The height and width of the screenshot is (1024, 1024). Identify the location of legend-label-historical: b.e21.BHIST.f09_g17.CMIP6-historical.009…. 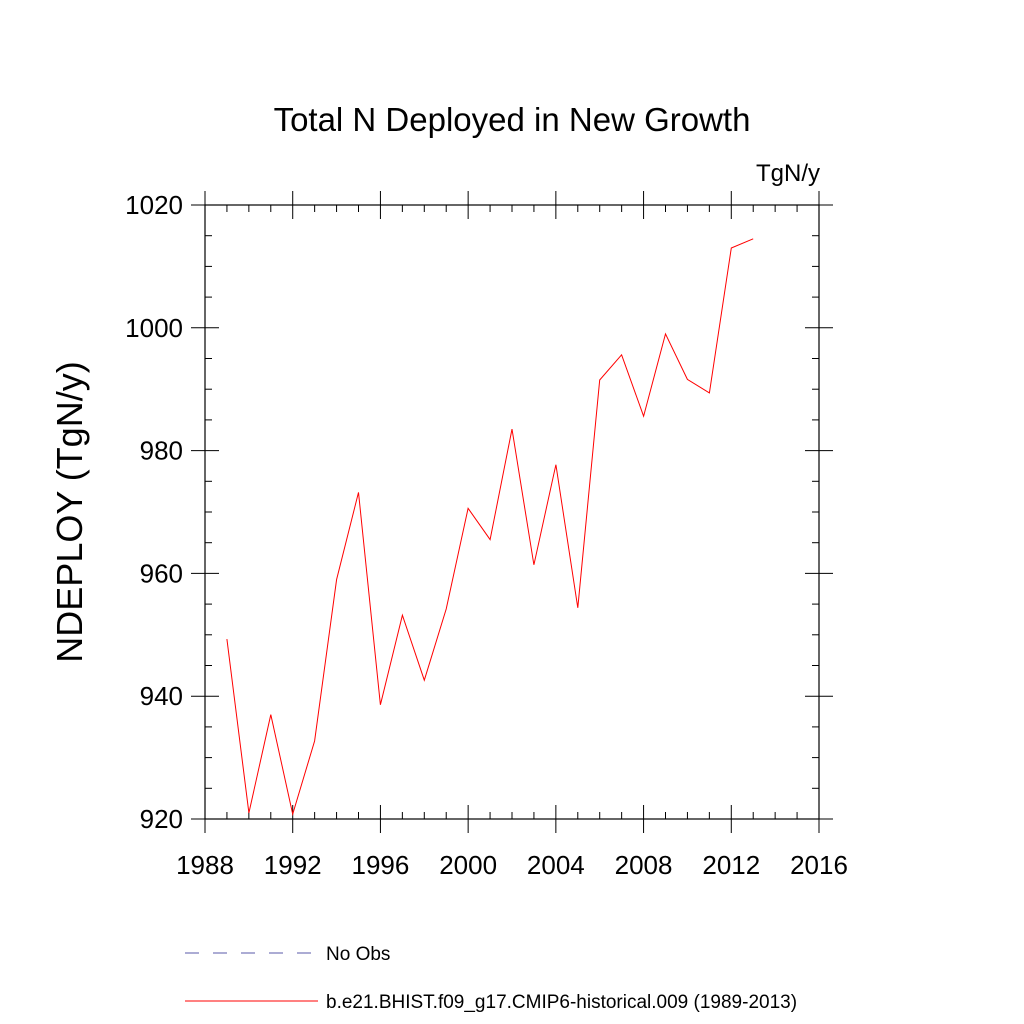
(561, 1002).